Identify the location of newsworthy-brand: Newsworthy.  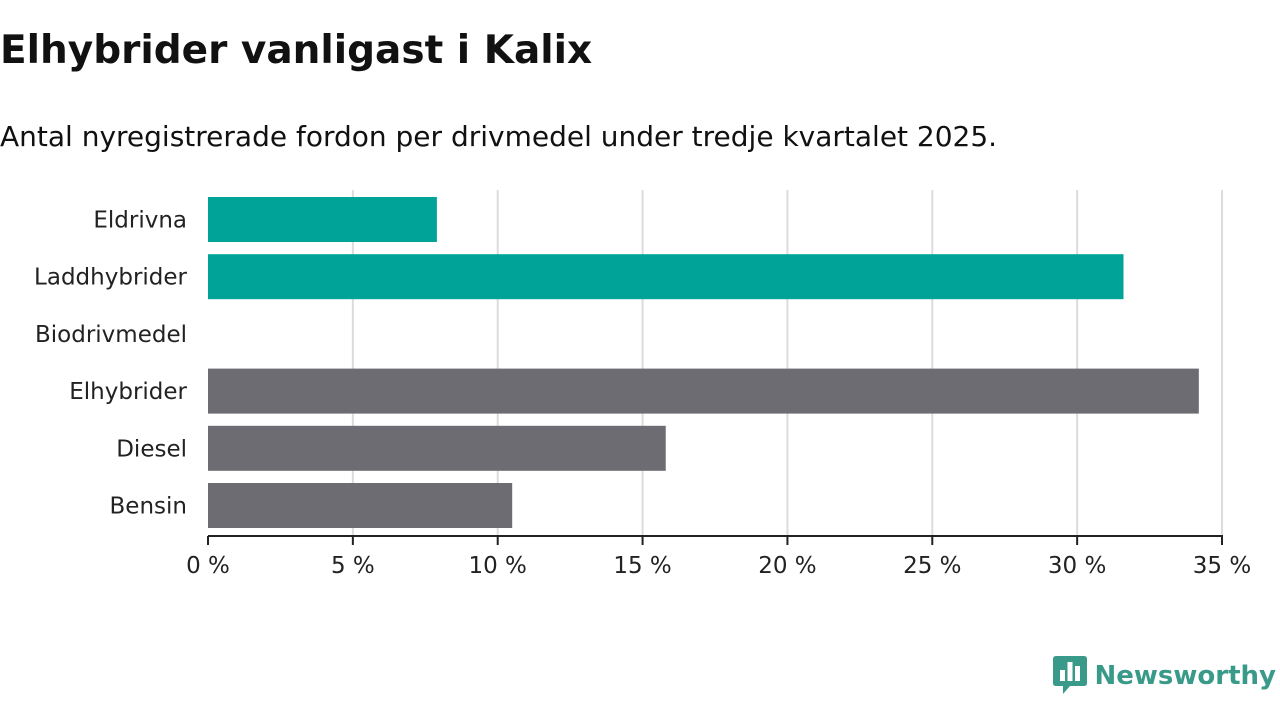
(1164, 676).